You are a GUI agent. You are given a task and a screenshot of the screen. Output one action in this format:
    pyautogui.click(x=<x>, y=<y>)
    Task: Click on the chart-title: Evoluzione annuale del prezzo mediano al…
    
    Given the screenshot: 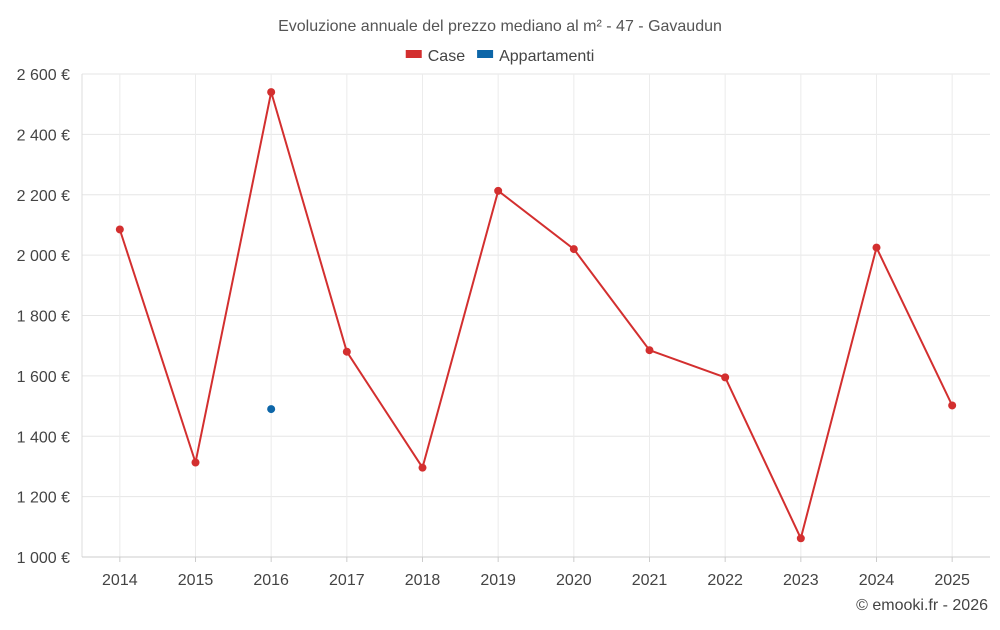 What is the action you would take?
    pyautogui.click(x=500, y=26)
    